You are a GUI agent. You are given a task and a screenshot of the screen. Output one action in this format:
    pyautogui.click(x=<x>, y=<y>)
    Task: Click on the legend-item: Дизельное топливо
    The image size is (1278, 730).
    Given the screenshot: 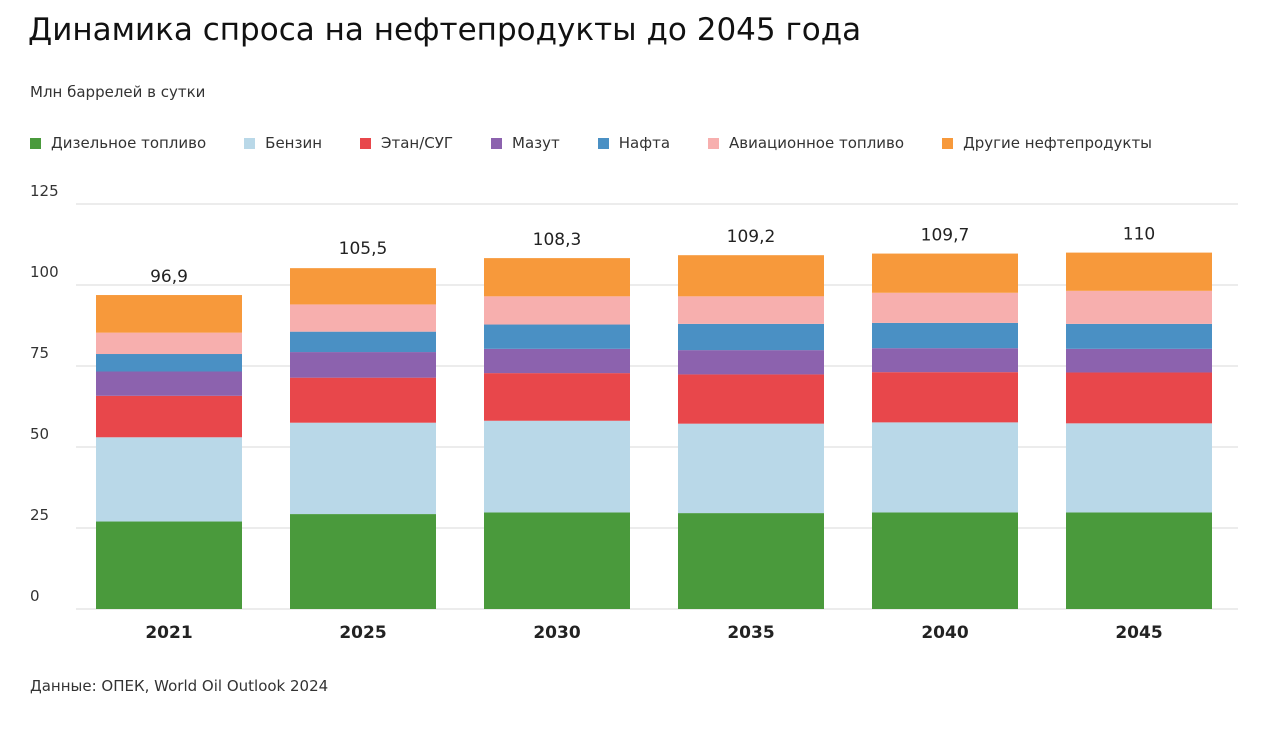 What is the action you would take?
    pyautogui.click(x=118, y=143)
    